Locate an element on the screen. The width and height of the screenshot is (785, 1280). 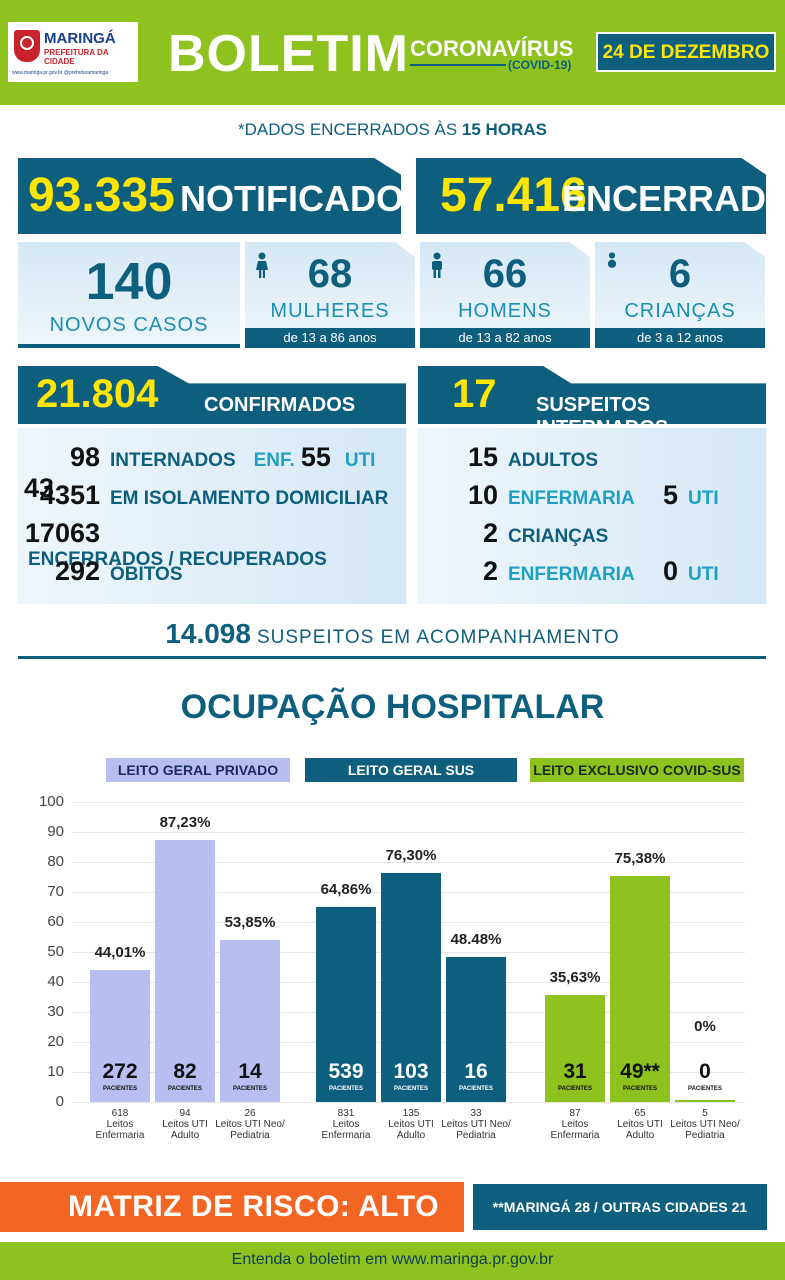
y-tick-label: 70 is located at coordinates (55, 891).